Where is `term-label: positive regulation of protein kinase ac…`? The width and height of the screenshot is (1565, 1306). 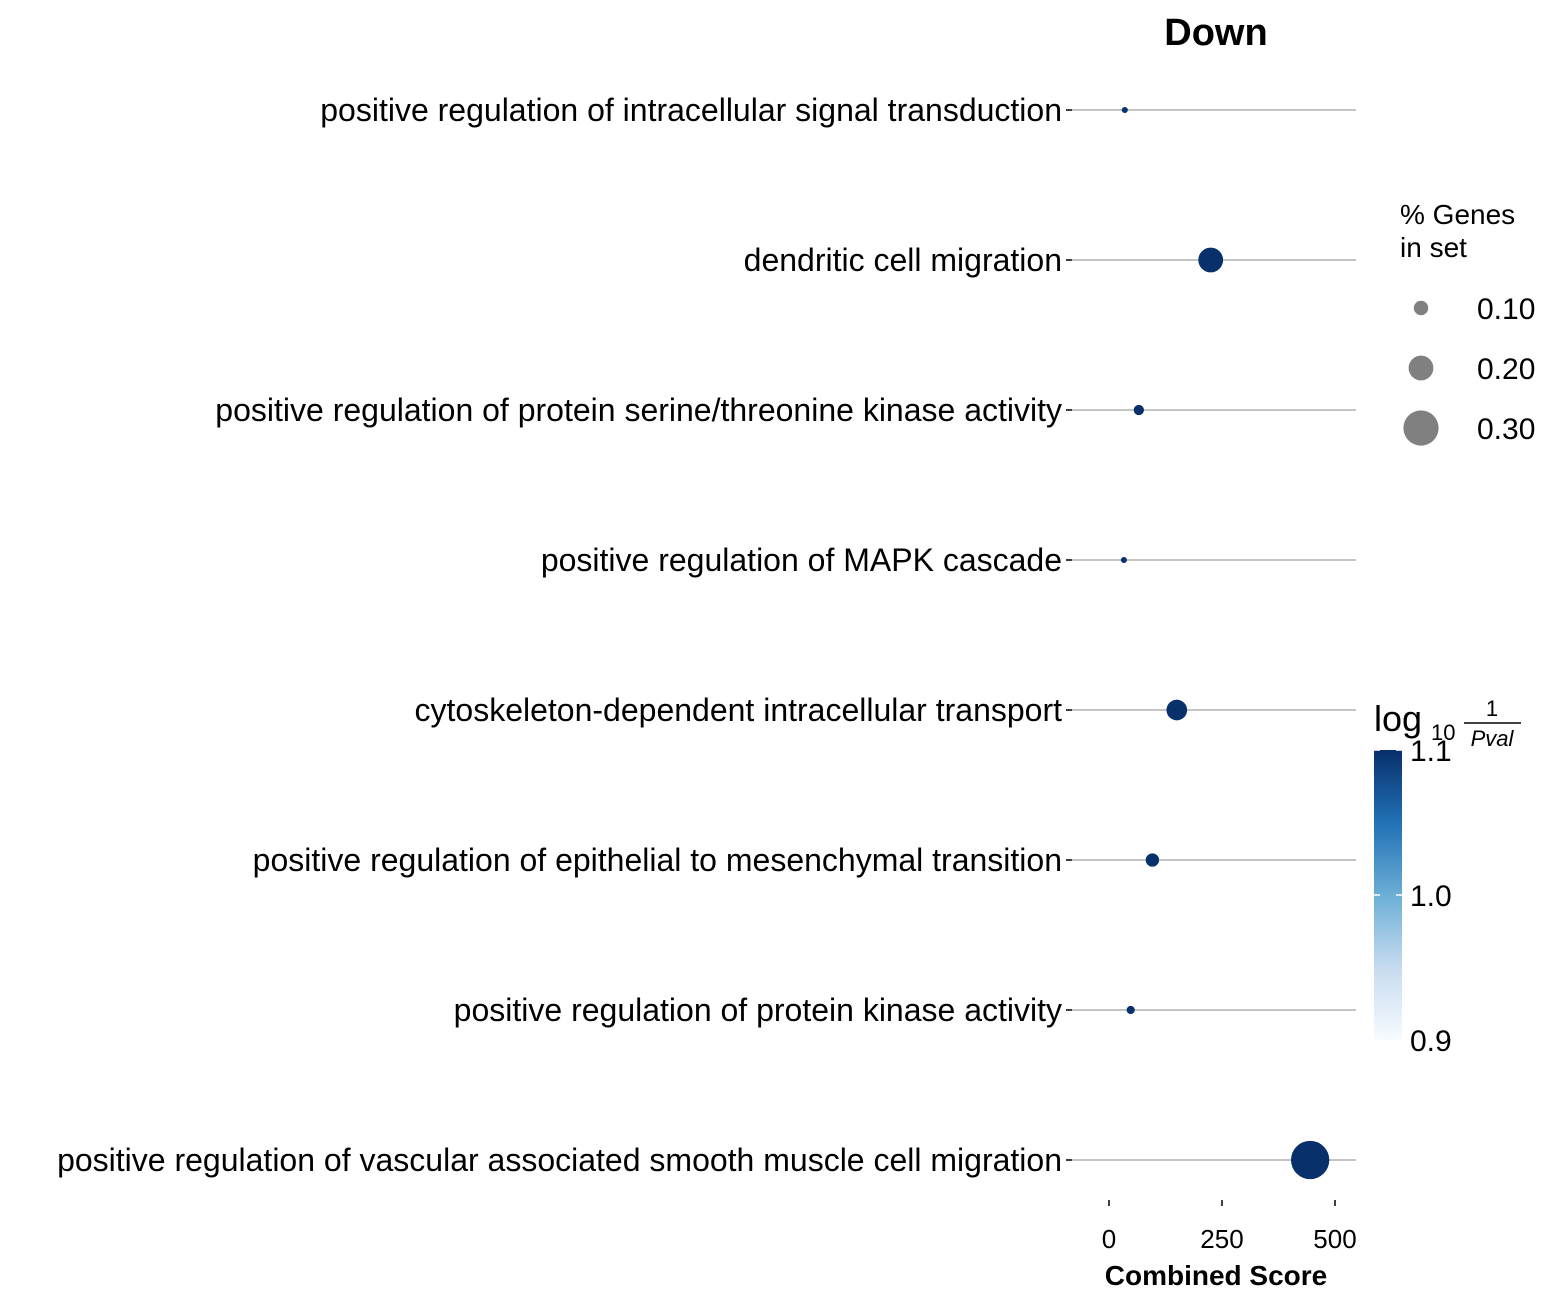 term-label: positive regulation of protein kinase ac… is located at coordinates (758, 1010).